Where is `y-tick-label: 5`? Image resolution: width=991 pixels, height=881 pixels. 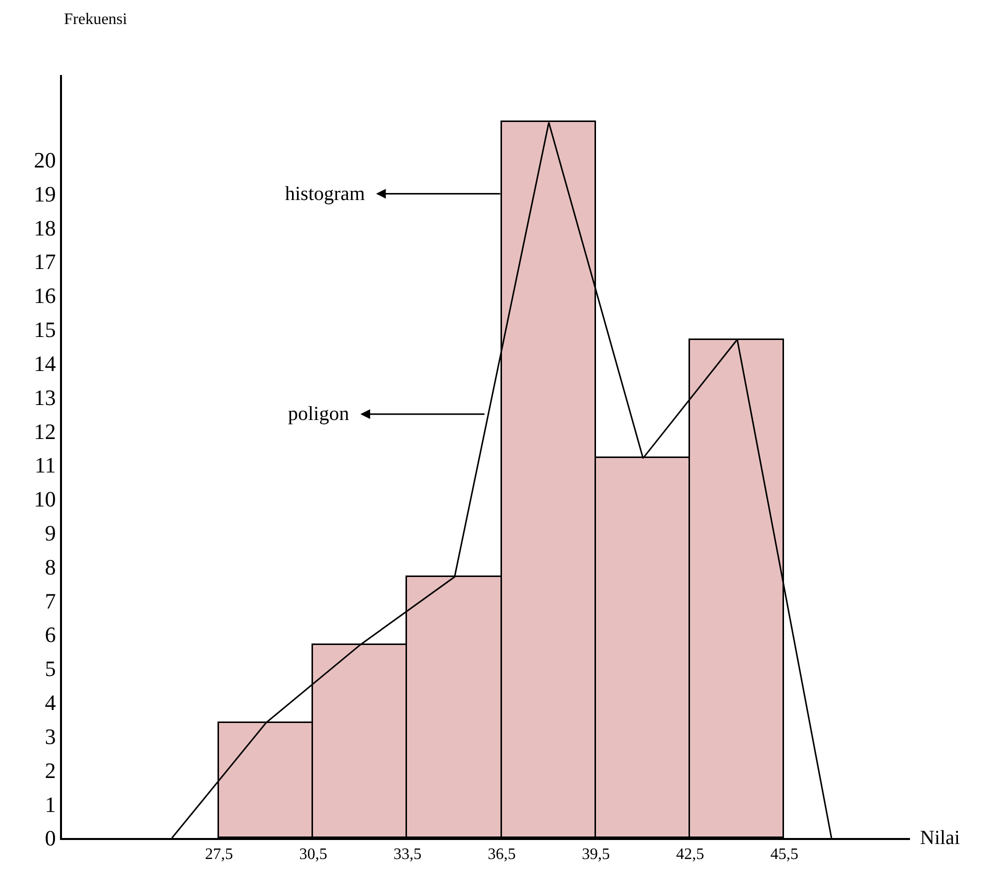
y-tick-label: 5 is located at coordinates (50, 669).